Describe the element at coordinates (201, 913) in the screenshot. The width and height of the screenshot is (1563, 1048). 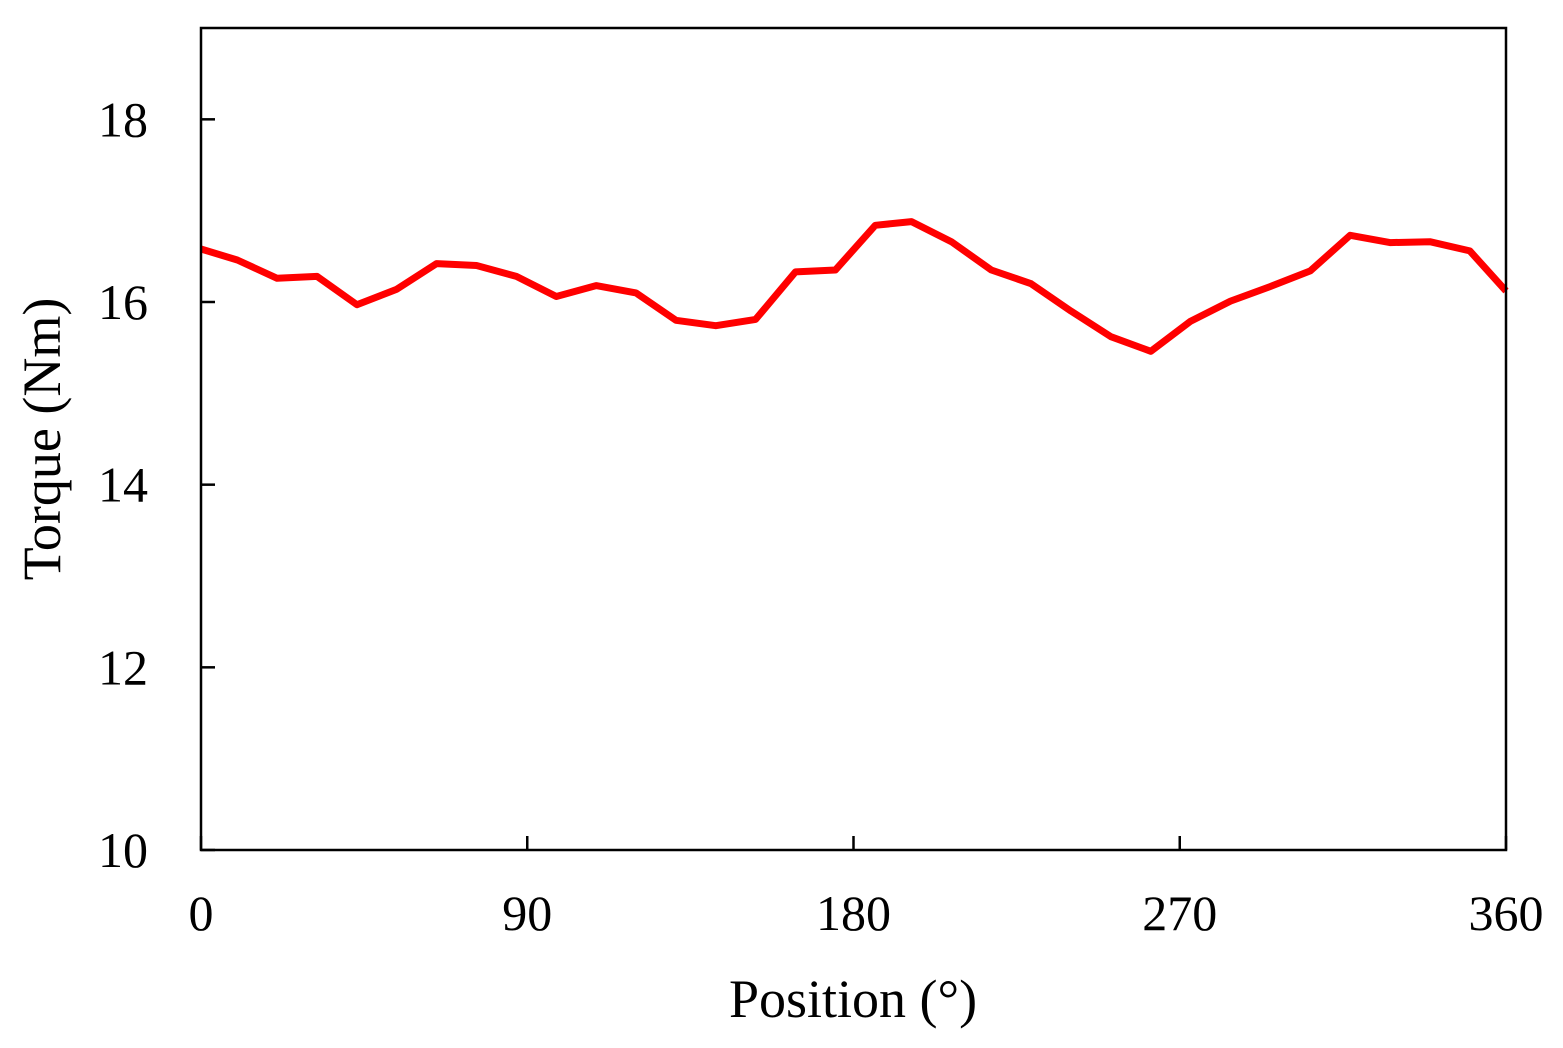
I see `x-tick-label: 0` at that location.